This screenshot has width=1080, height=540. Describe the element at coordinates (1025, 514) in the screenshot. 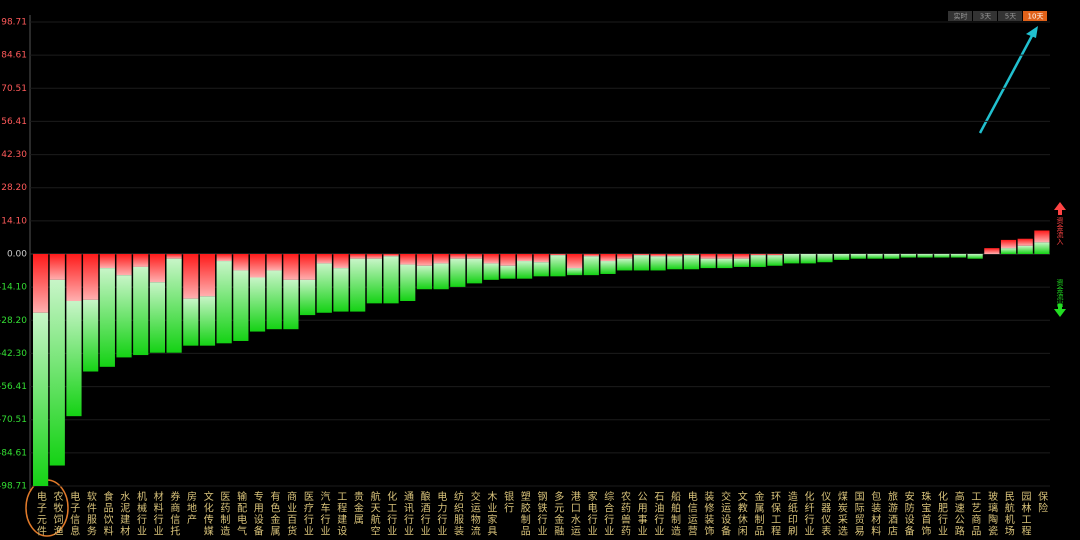

I see `x-tick-label: 园林工程` at that location.